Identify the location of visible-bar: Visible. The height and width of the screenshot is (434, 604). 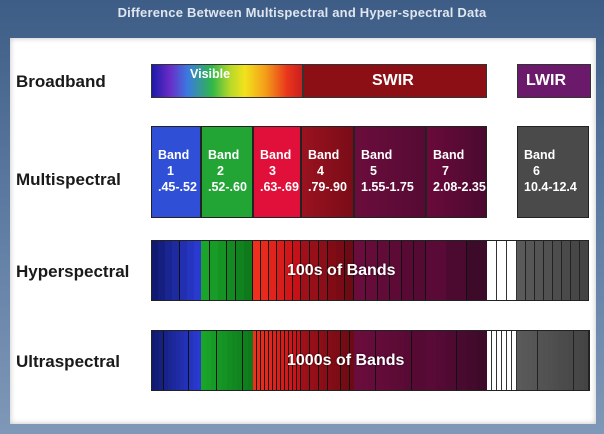
(227, 81).